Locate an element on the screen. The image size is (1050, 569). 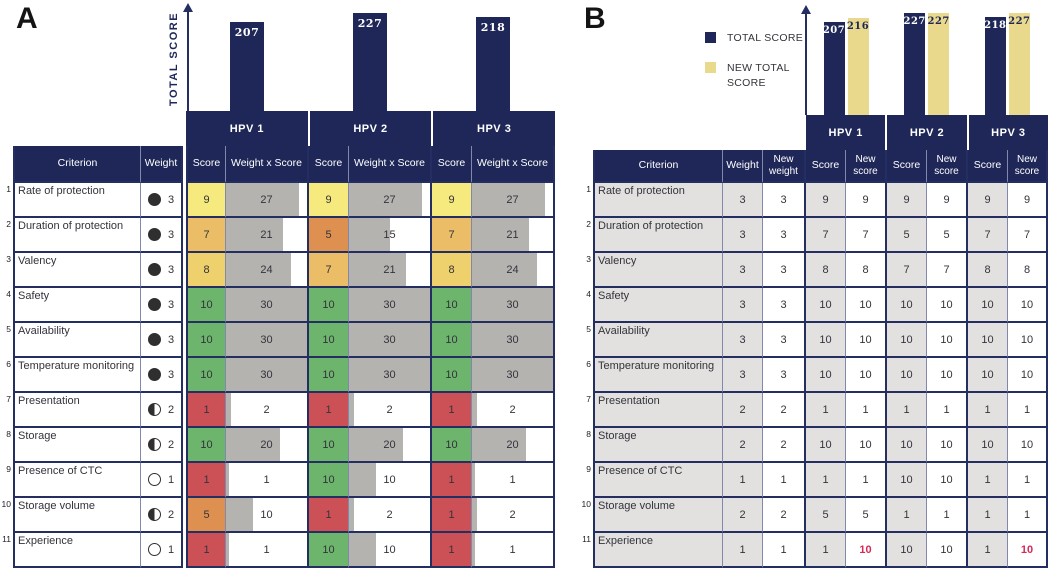
table-row: 2 Duration of protection 3 3 7 7 5 5 7 7 is located at coordinates (814, 235).